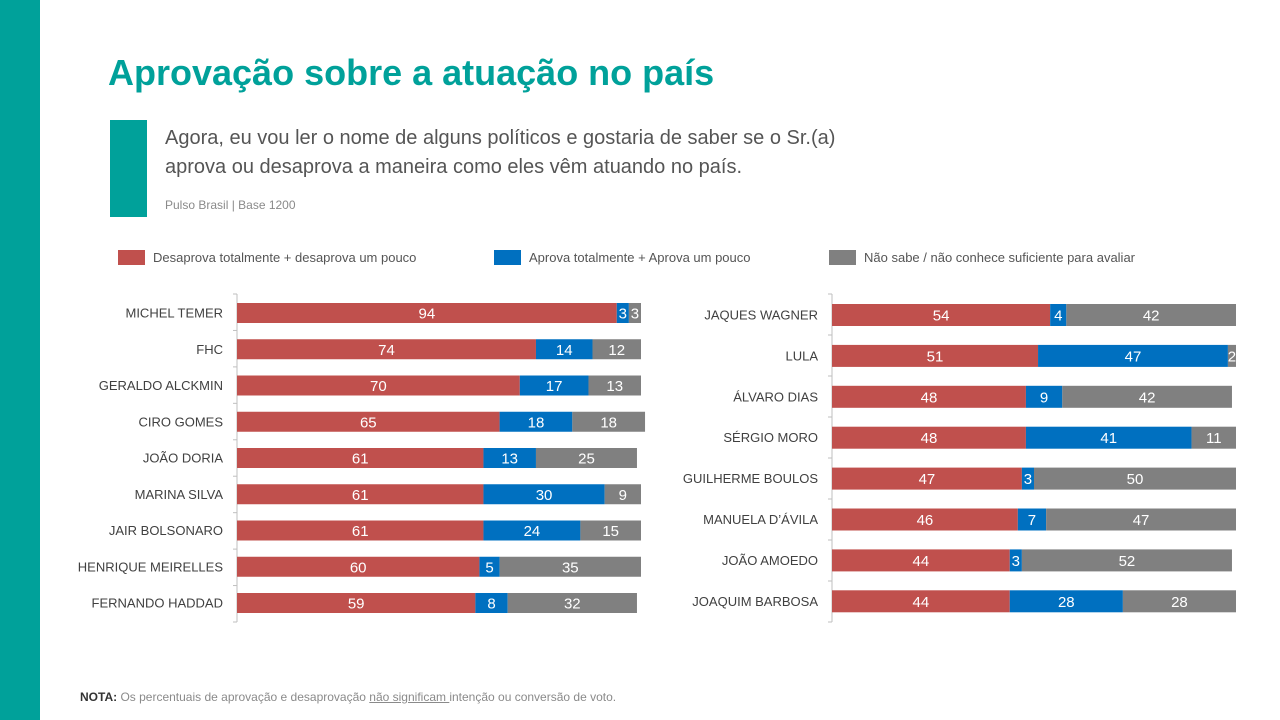  I want to click on data-label-aprova: 7, so click(1032, 520).